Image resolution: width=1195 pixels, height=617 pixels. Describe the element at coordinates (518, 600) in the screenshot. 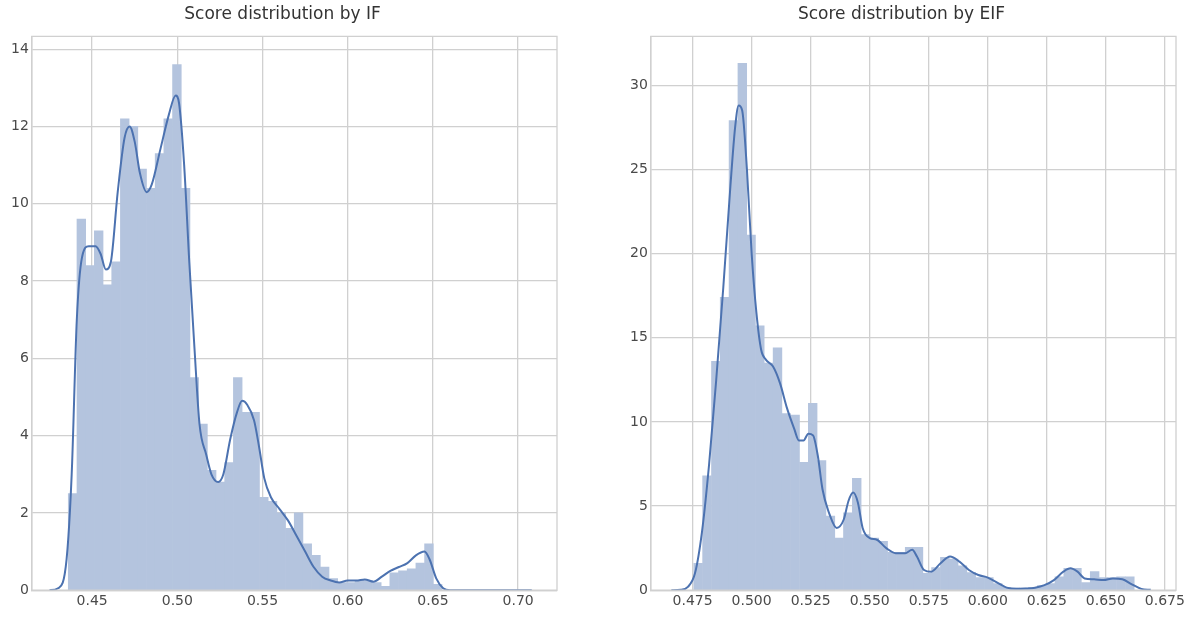

I see `x-tick-label: 0.70` at that location.